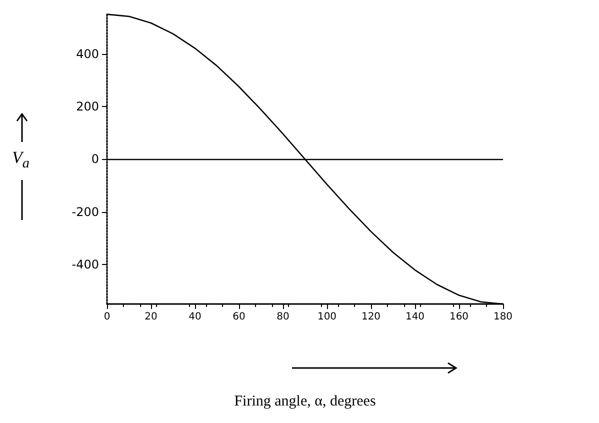 The height and width of the screenshot is (423, 599). I want to click on y-axis-title: V$_{a}$, so click(21, 161).